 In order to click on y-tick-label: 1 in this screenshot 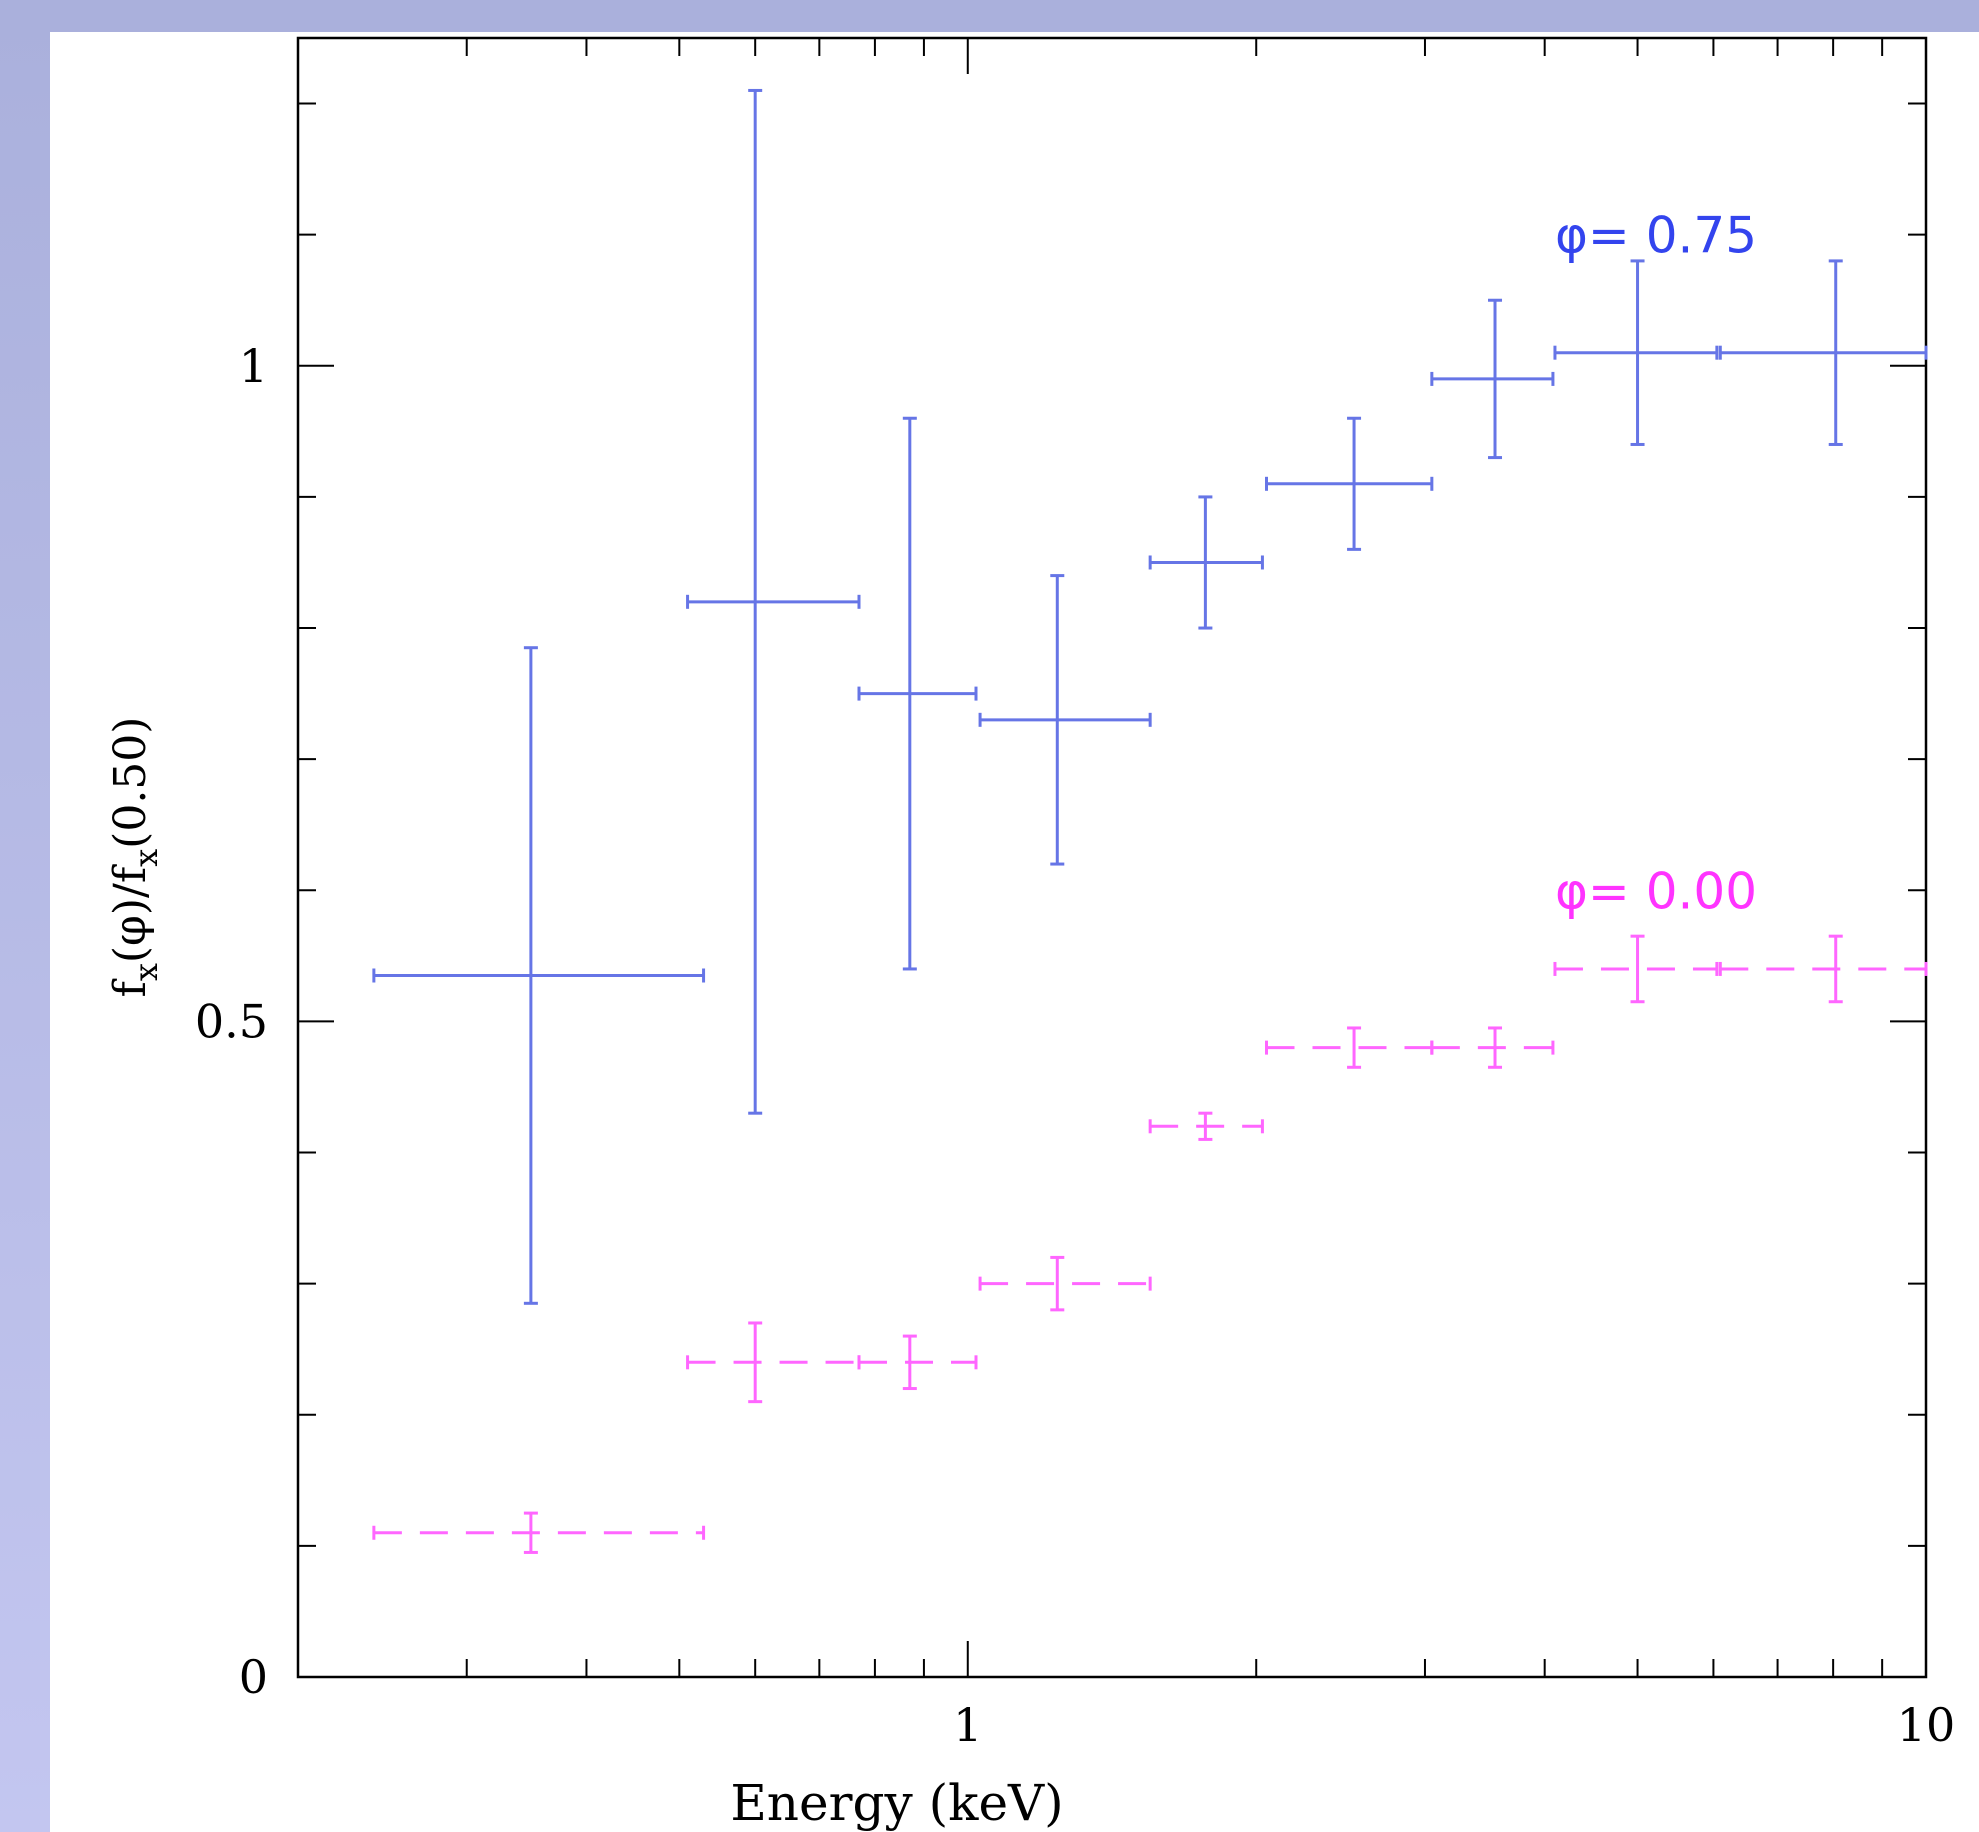, I will do `click(253, 366)`.